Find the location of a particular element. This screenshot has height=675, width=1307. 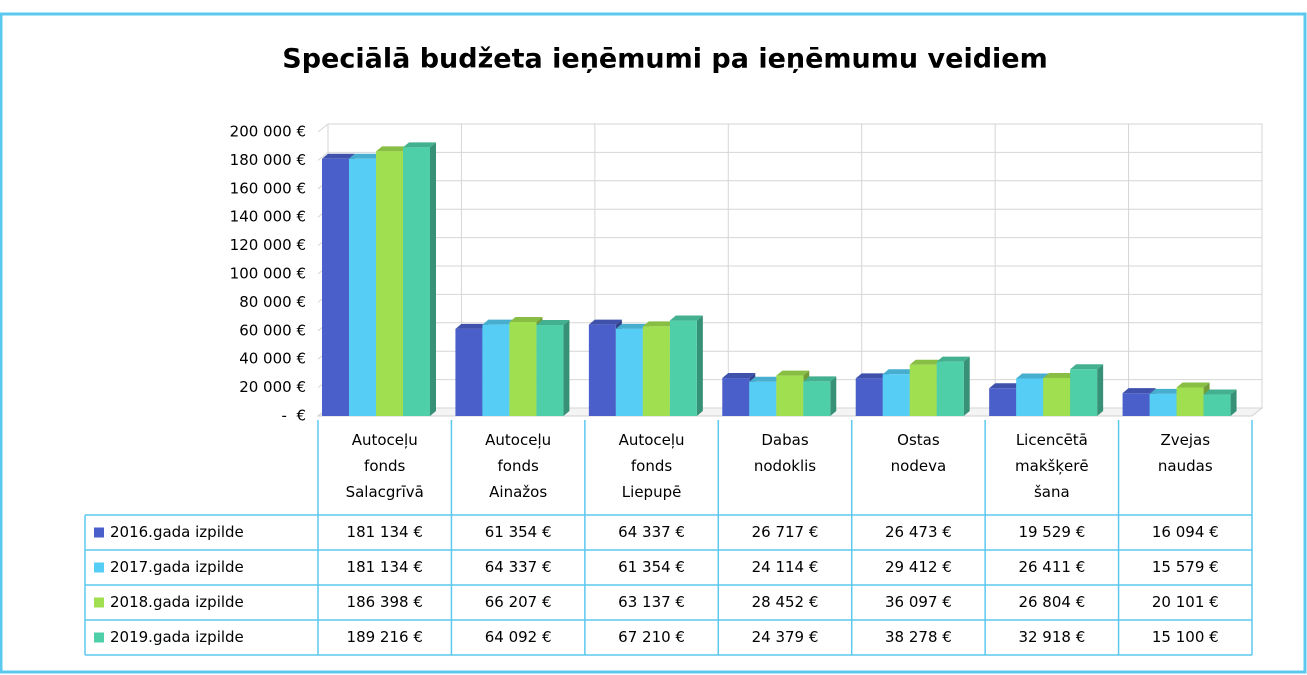

data-label: 15 100 € is located at coordinates (1185, 637).